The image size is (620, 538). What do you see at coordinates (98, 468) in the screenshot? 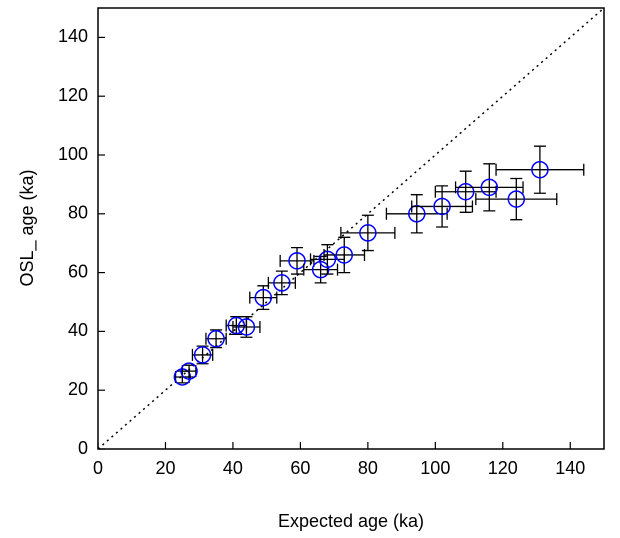
I see `x-tick-label: 0` at bounding box center [98, 468].